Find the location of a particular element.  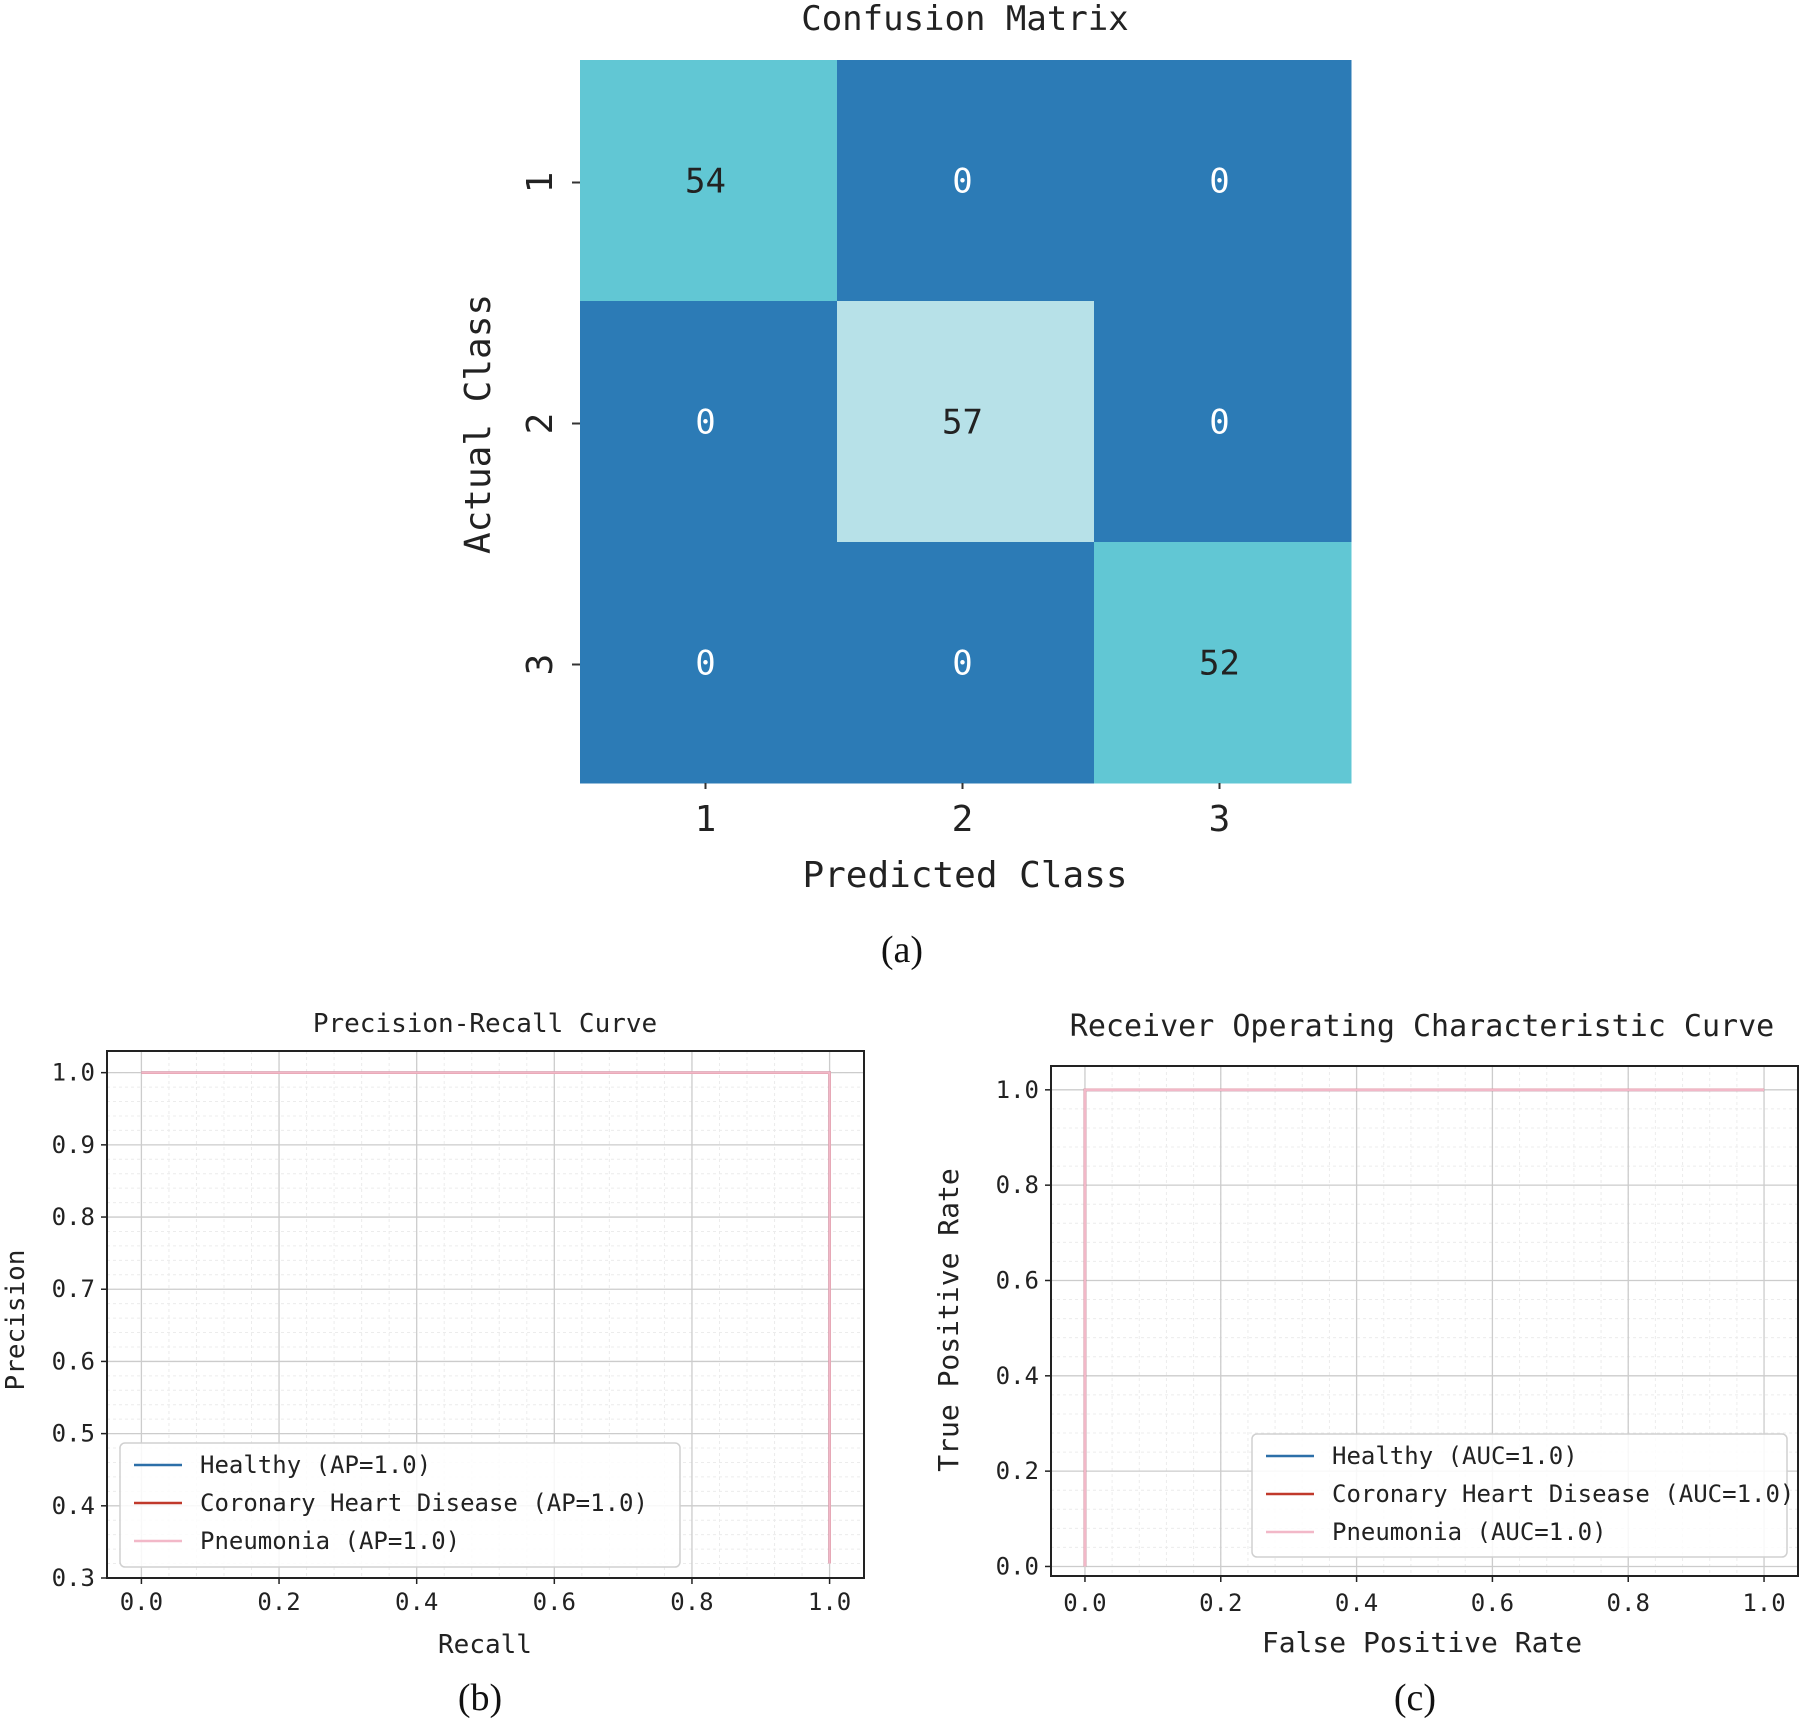

cm-cell-value: 54 is located at coordinates (705, 182).